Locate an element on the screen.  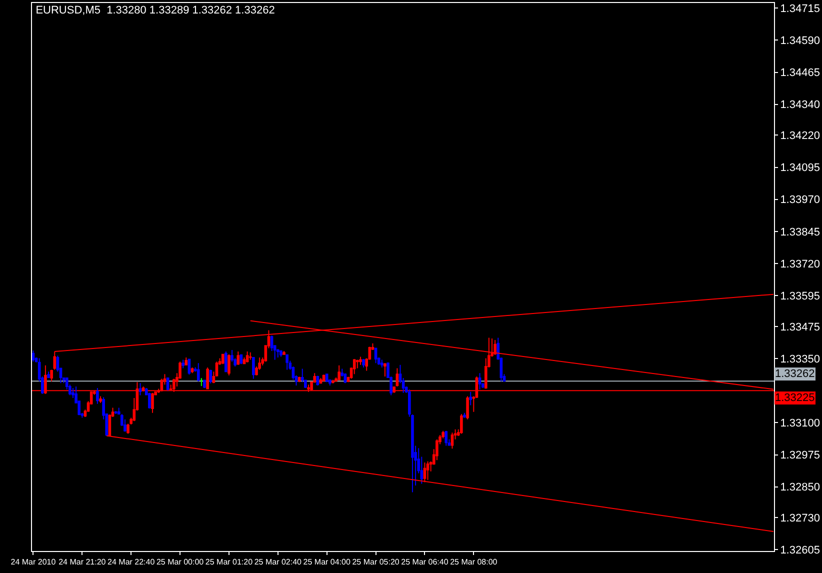
x-tick-label: 24 Mar 2010 is located at coordinates (33, 562).